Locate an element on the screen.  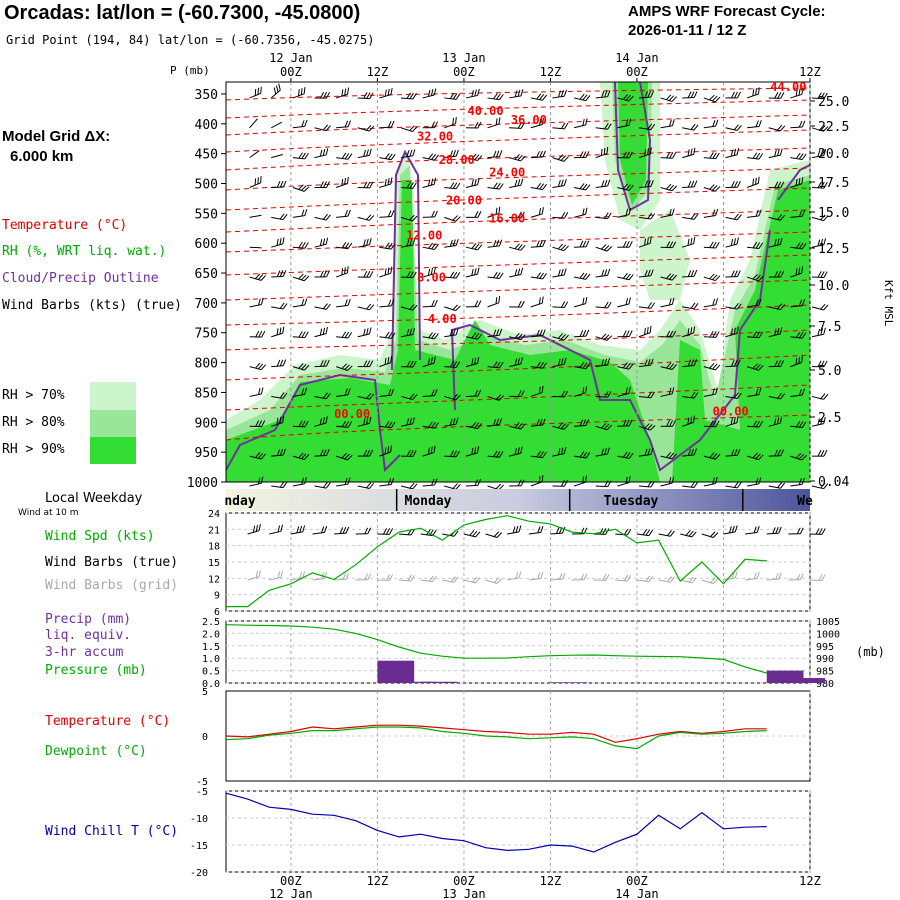
bottom-time-tick-label: 00Z is located at coordinates (464, 881).